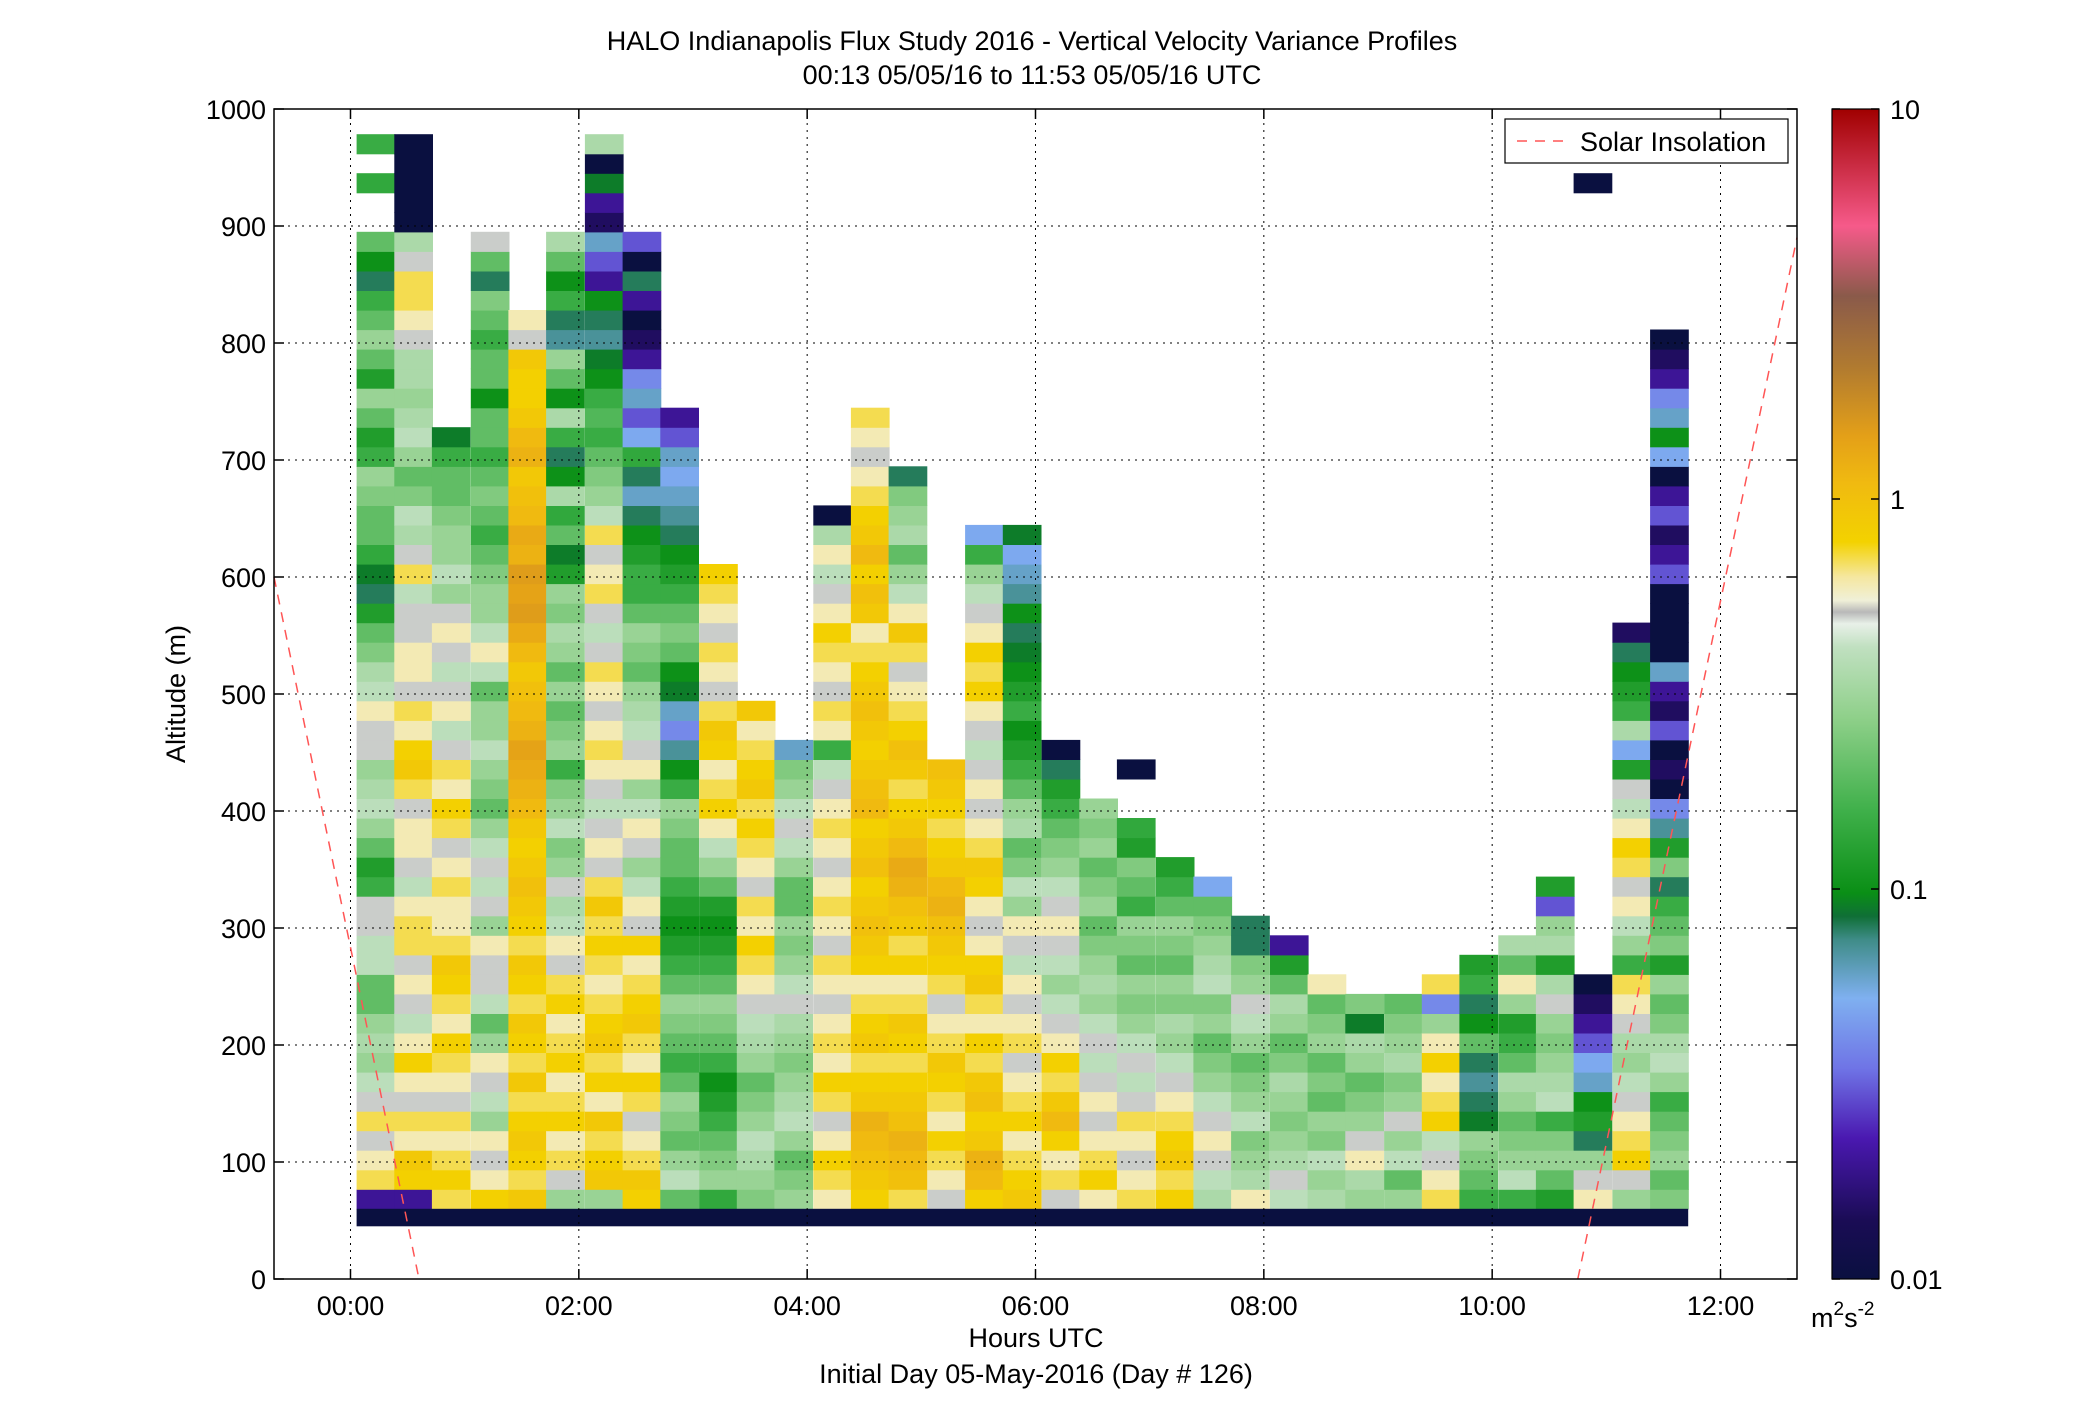 The height and width of the screenshot is (1425, 2098). I want to click on x-tick-label: 12:00, so click(1721, 1306).